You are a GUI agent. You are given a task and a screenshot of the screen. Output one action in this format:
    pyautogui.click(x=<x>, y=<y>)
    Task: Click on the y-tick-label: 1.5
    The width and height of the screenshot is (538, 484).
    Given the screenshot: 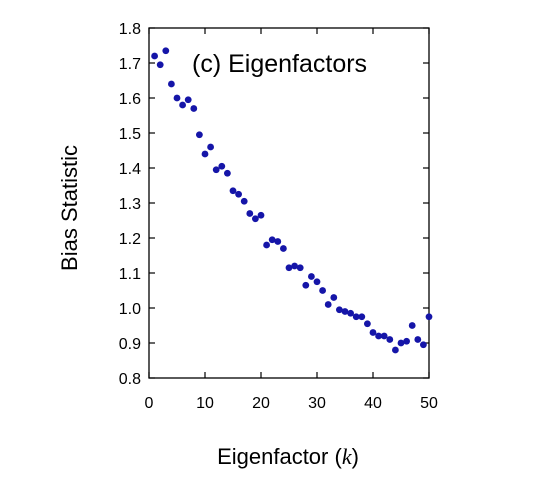 What is the action you would take?
    pyautogui.click(x=130, y=134)
    